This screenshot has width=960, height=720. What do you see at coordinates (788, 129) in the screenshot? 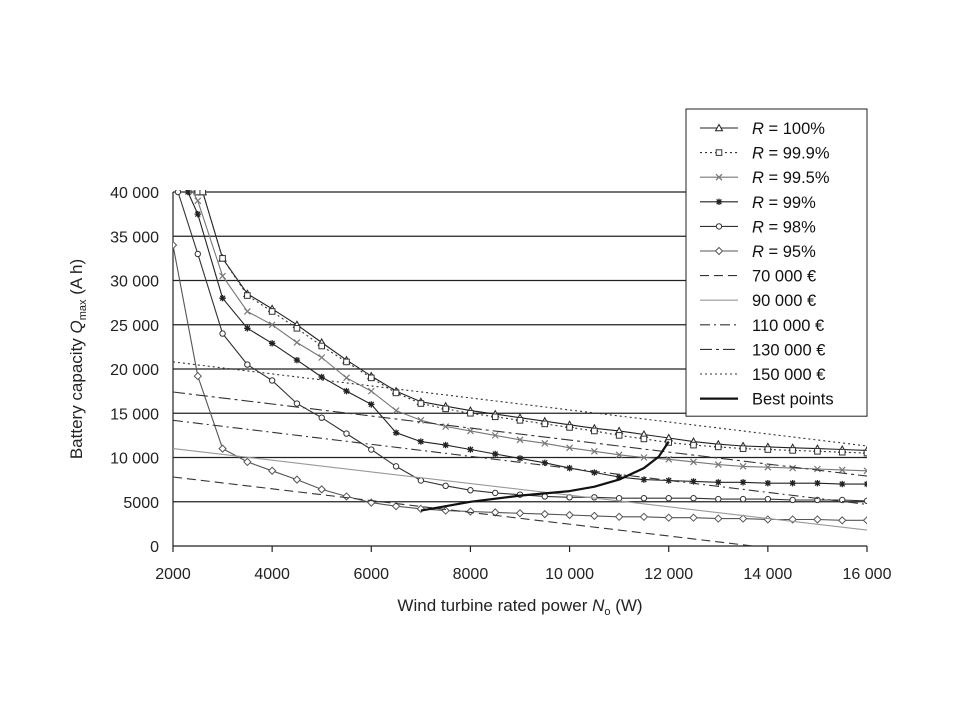
I see `legend-label: R = 100%` at bounding box center [788, 129].